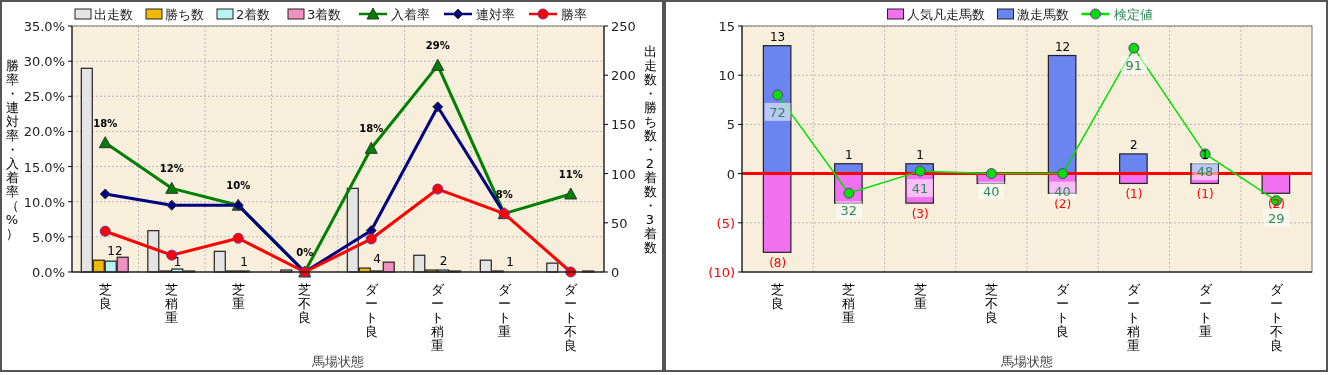  I want to click on data-label: 41, so click(920, 189).